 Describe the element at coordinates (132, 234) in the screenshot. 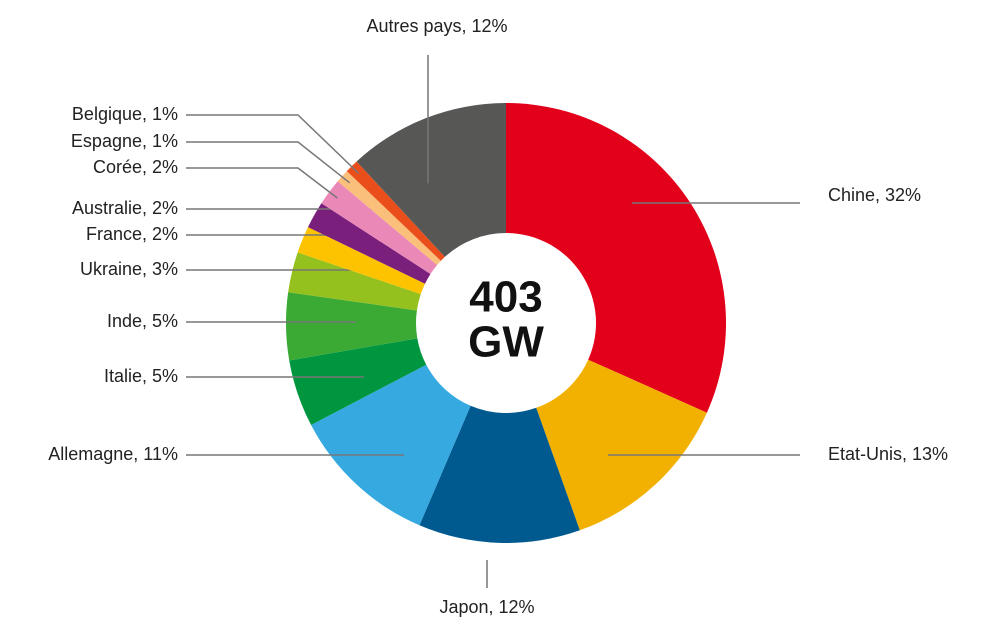

I see `slice-label: France, 2%` at that location.